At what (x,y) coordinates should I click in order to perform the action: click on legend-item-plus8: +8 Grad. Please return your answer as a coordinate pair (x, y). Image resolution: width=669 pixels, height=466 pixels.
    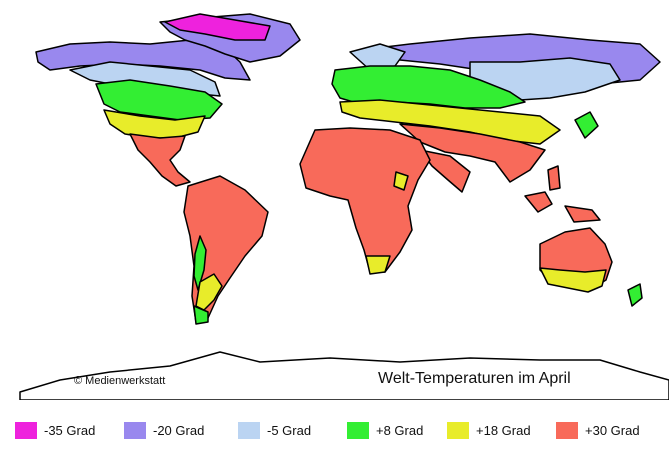
    Looking at the image, I should click on (385, 430).